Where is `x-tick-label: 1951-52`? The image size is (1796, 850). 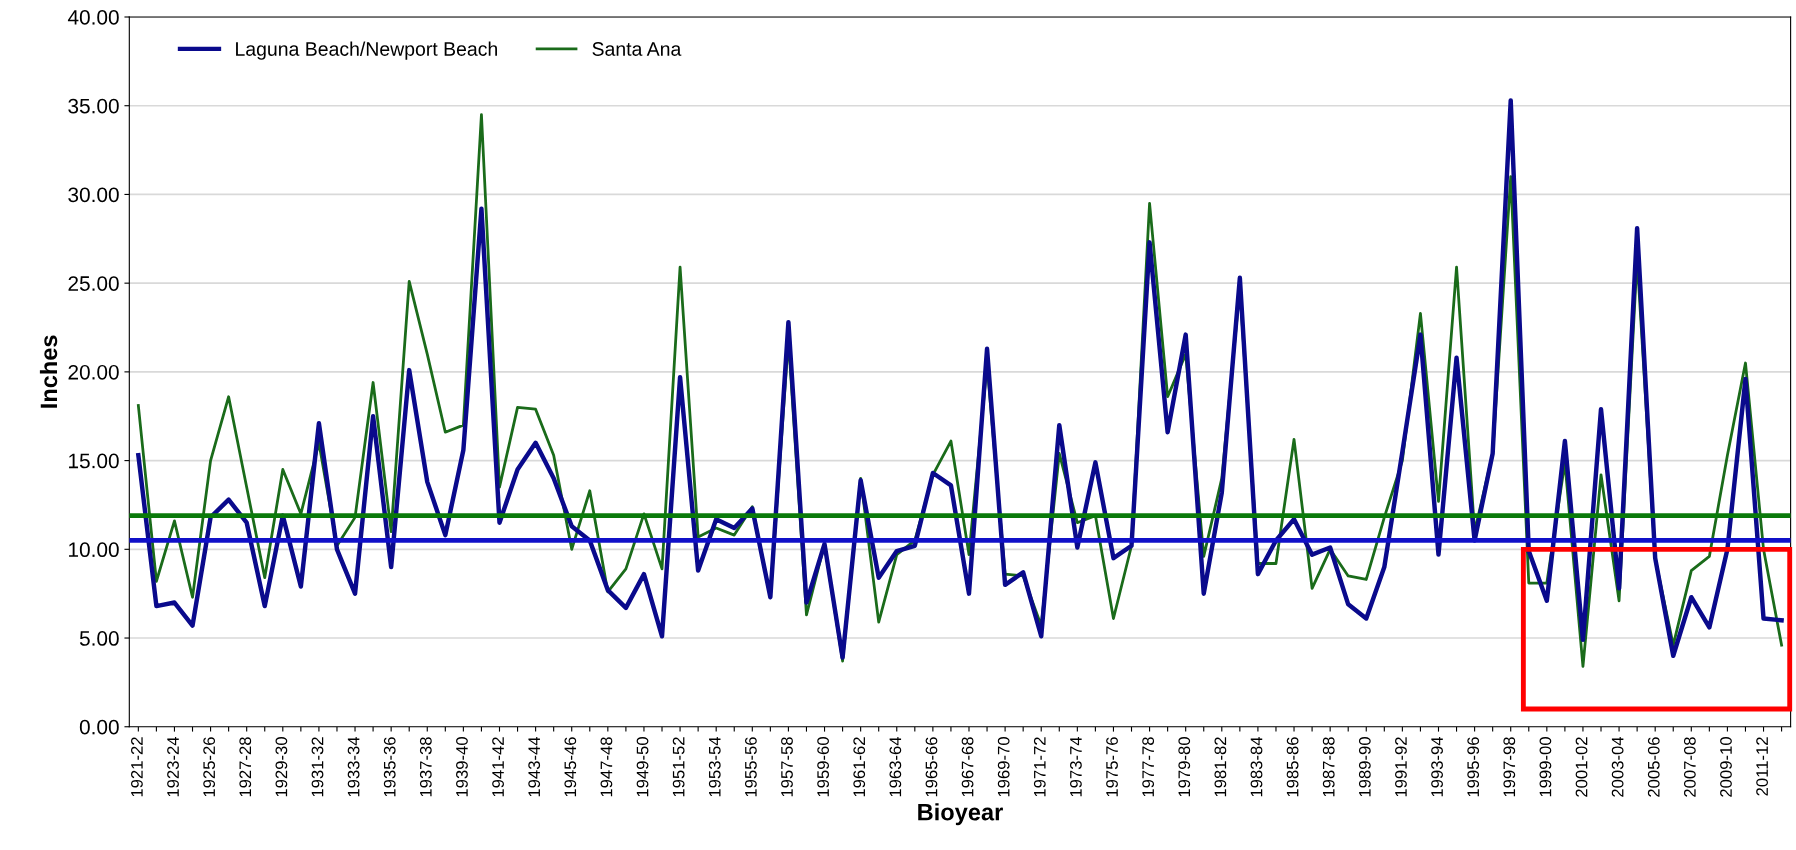
x-tick-label: 1951-52 is located at coordinates (678, 767).